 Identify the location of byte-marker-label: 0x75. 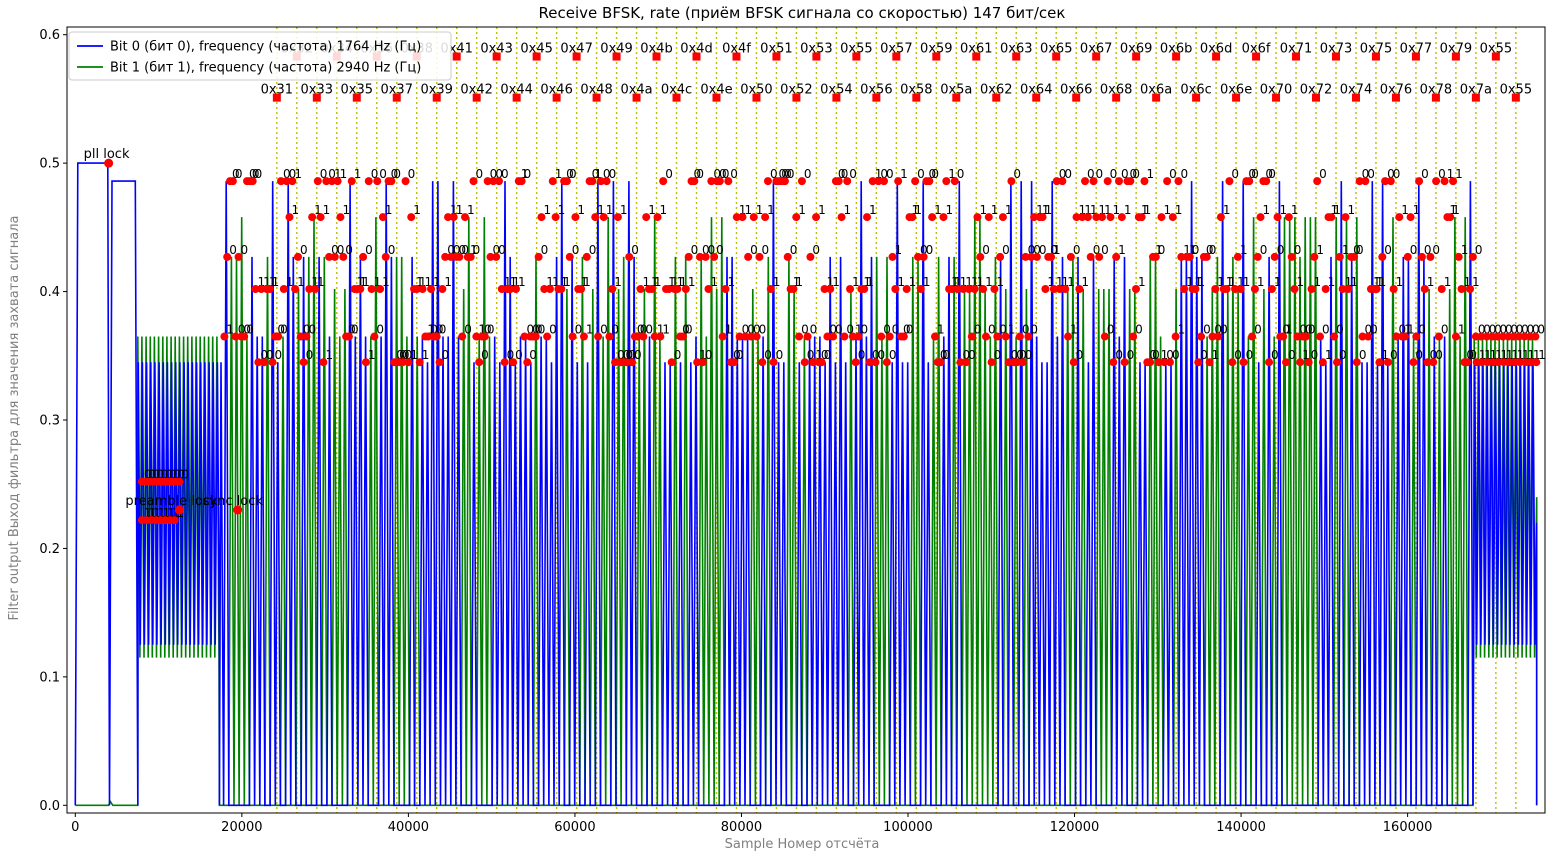
(1376, 49).